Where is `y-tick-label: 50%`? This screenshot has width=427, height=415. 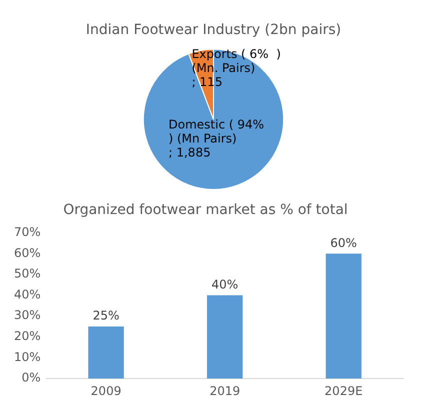
y-tick-label: 50% is located at coordinates (27, 273).